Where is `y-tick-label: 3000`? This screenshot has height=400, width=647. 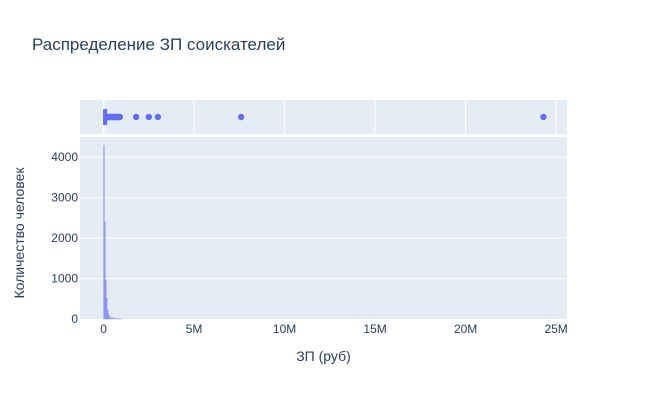
y-tick-label: 3000 is located at coordinates (64, 198).